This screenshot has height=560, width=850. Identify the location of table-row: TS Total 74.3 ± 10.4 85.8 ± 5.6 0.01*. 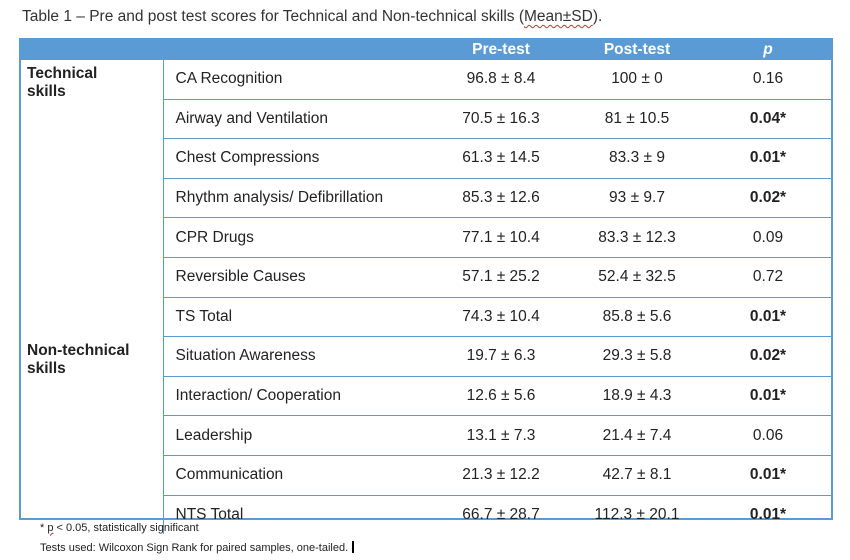
(426, 317).